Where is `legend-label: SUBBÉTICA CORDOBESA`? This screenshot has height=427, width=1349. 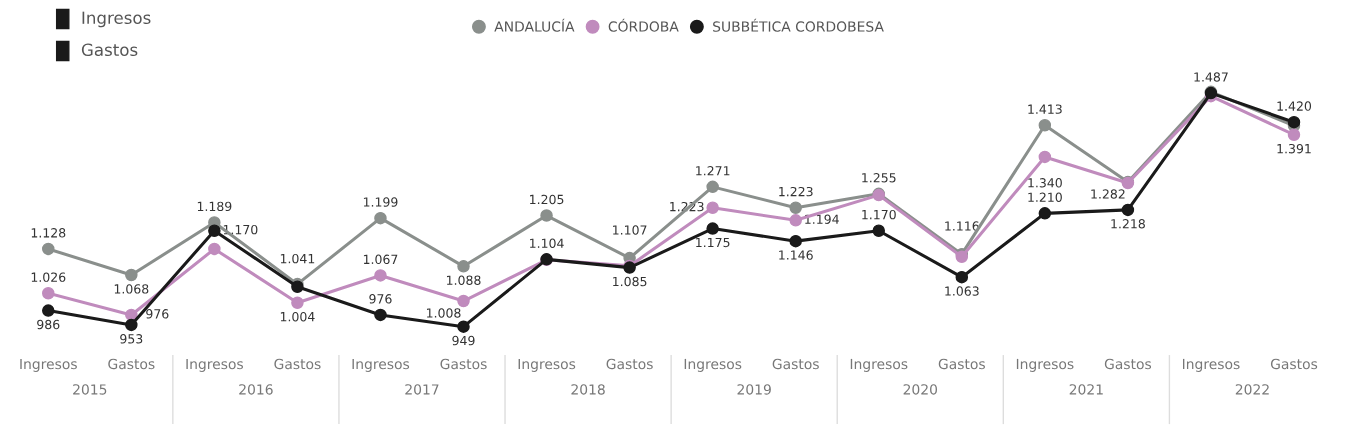 legend-label: SUBBÉTICA CORDOBESA is located at coordinates (798, 25).